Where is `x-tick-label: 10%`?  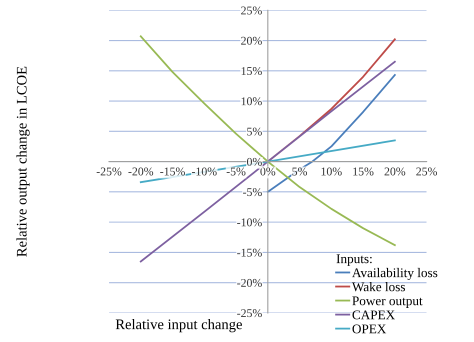 x-tick-label: 10% is located at coordinates (332, 171).